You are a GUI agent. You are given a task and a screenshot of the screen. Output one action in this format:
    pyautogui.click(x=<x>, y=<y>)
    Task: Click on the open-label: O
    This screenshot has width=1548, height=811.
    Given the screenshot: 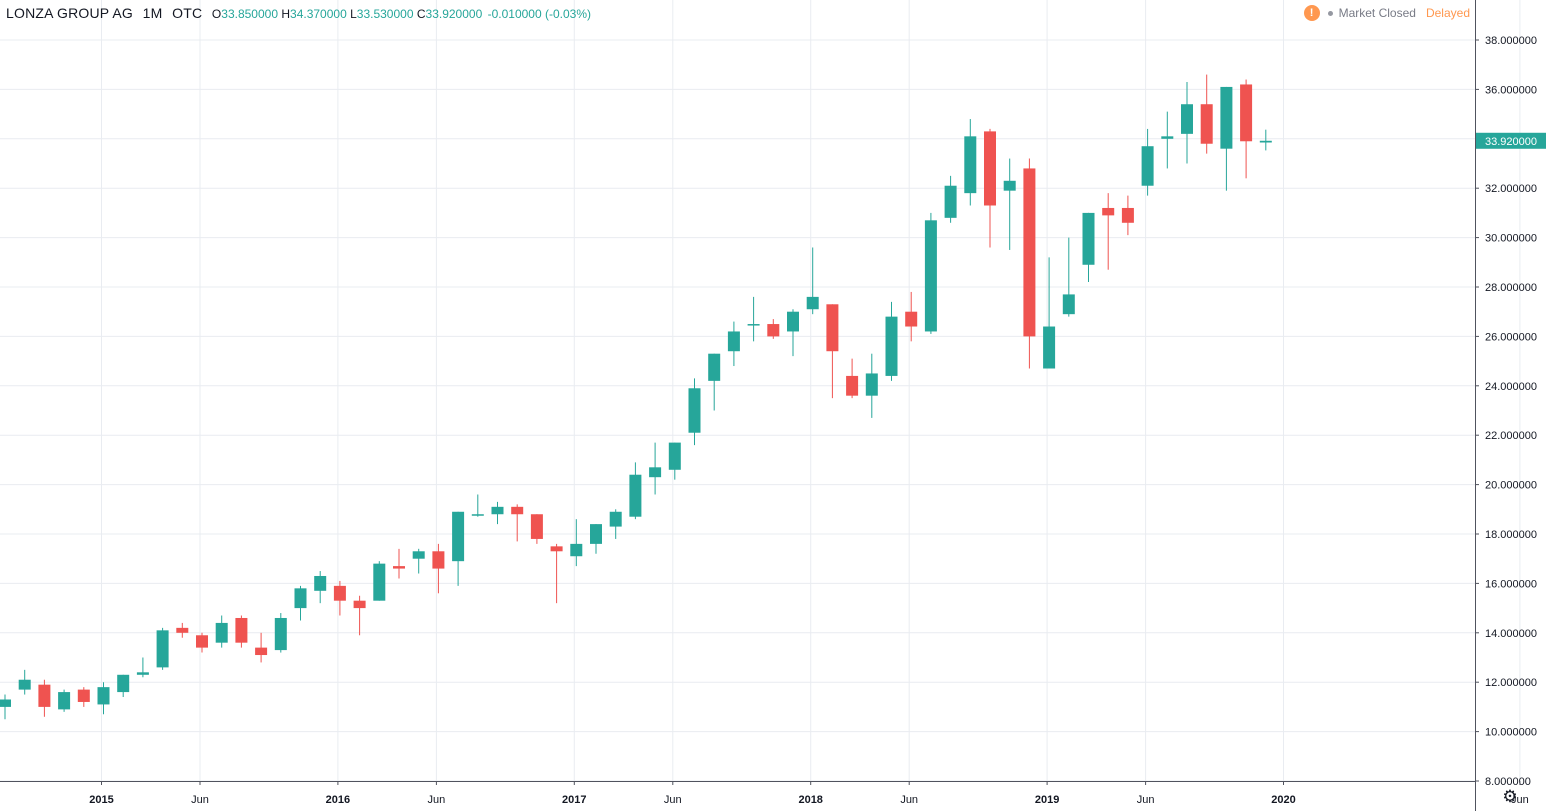 What is the action you would take?
    pyautogui.click(x=216, y=14)
    